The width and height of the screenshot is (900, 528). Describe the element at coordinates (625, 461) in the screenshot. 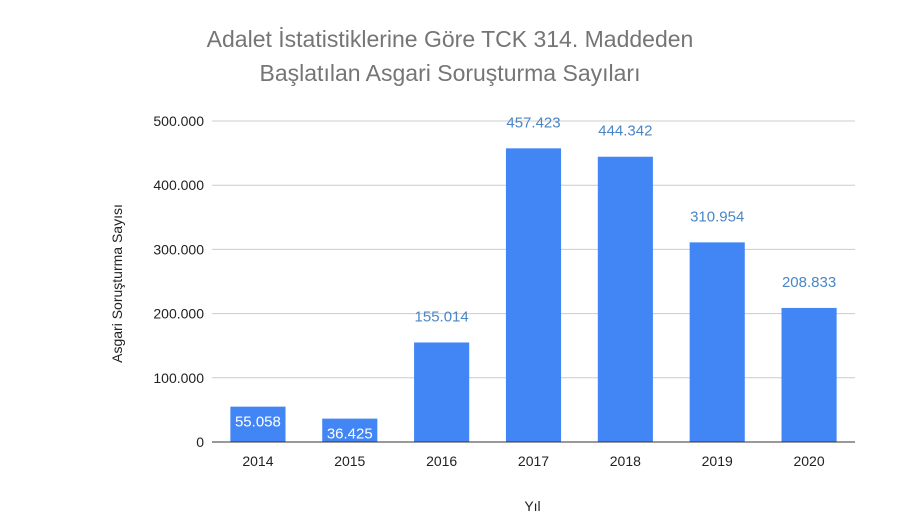

I see `x-tick-label: 2018` at that location.